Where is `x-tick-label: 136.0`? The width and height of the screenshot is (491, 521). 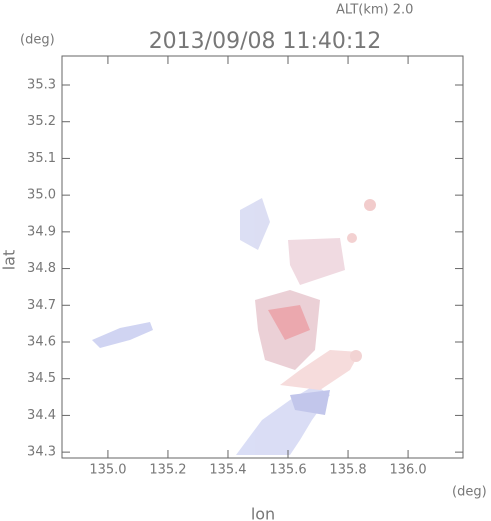 x-tick-label: 136.0 is located at coordinates (407, 470).